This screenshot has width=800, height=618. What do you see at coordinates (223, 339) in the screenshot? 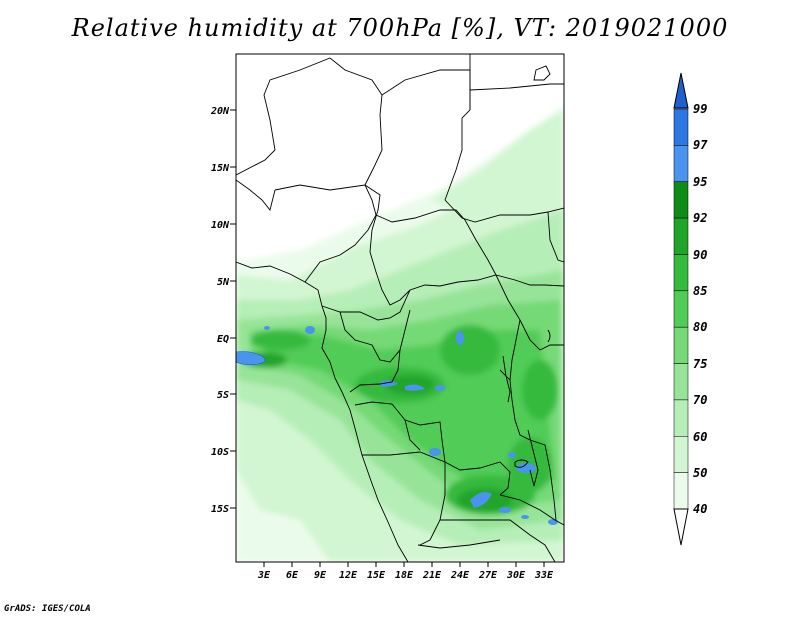
I see `lat-tick-label: EQ` at bounding box center [223, 339].